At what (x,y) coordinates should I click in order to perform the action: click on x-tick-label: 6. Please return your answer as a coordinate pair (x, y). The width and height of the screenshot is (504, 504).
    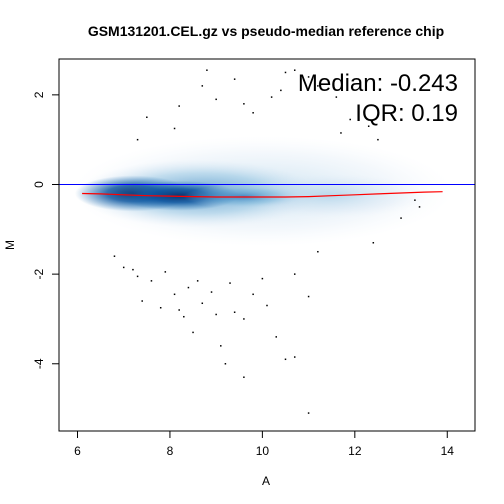
    Looking at the image, I should click on (77, 451).